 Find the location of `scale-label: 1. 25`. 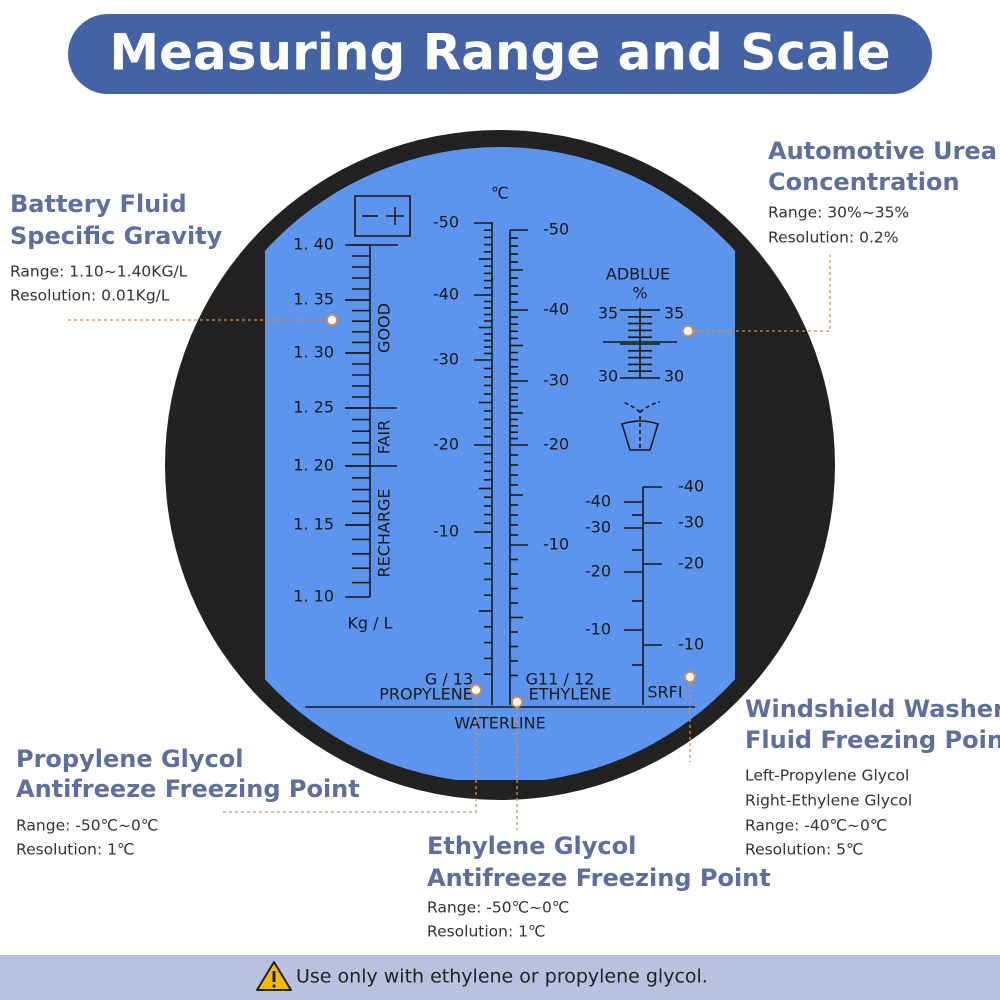

scale-label: 1. 25 is located at coordinates (313, 407).